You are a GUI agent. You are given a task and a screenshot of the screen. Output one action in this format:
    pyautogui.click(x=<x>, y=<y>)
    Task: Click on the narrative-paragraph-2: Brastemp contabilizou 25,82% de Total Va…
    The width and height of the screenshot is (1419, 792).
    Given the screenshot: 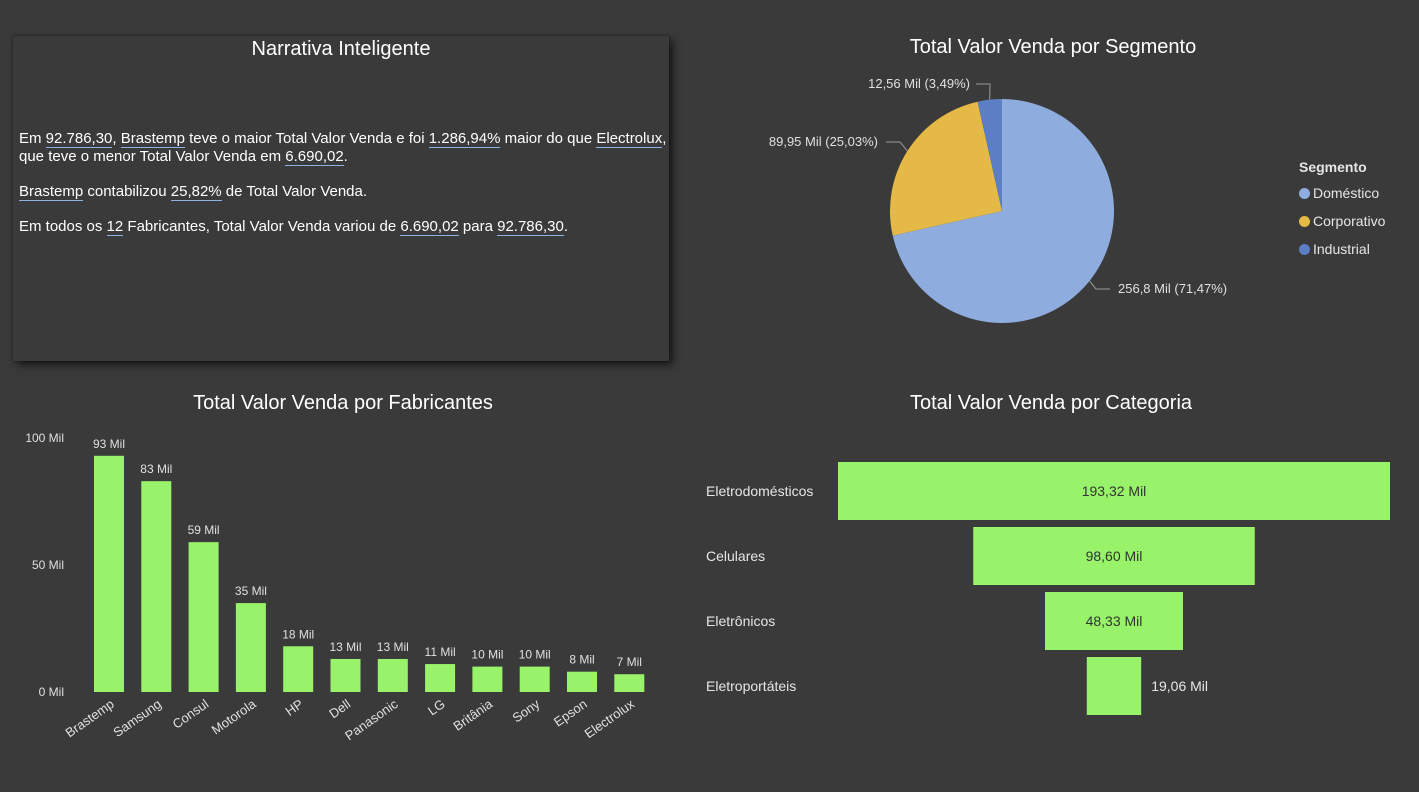 What is the action you would take?
    pyautogui.click(x=193, y=192)
    